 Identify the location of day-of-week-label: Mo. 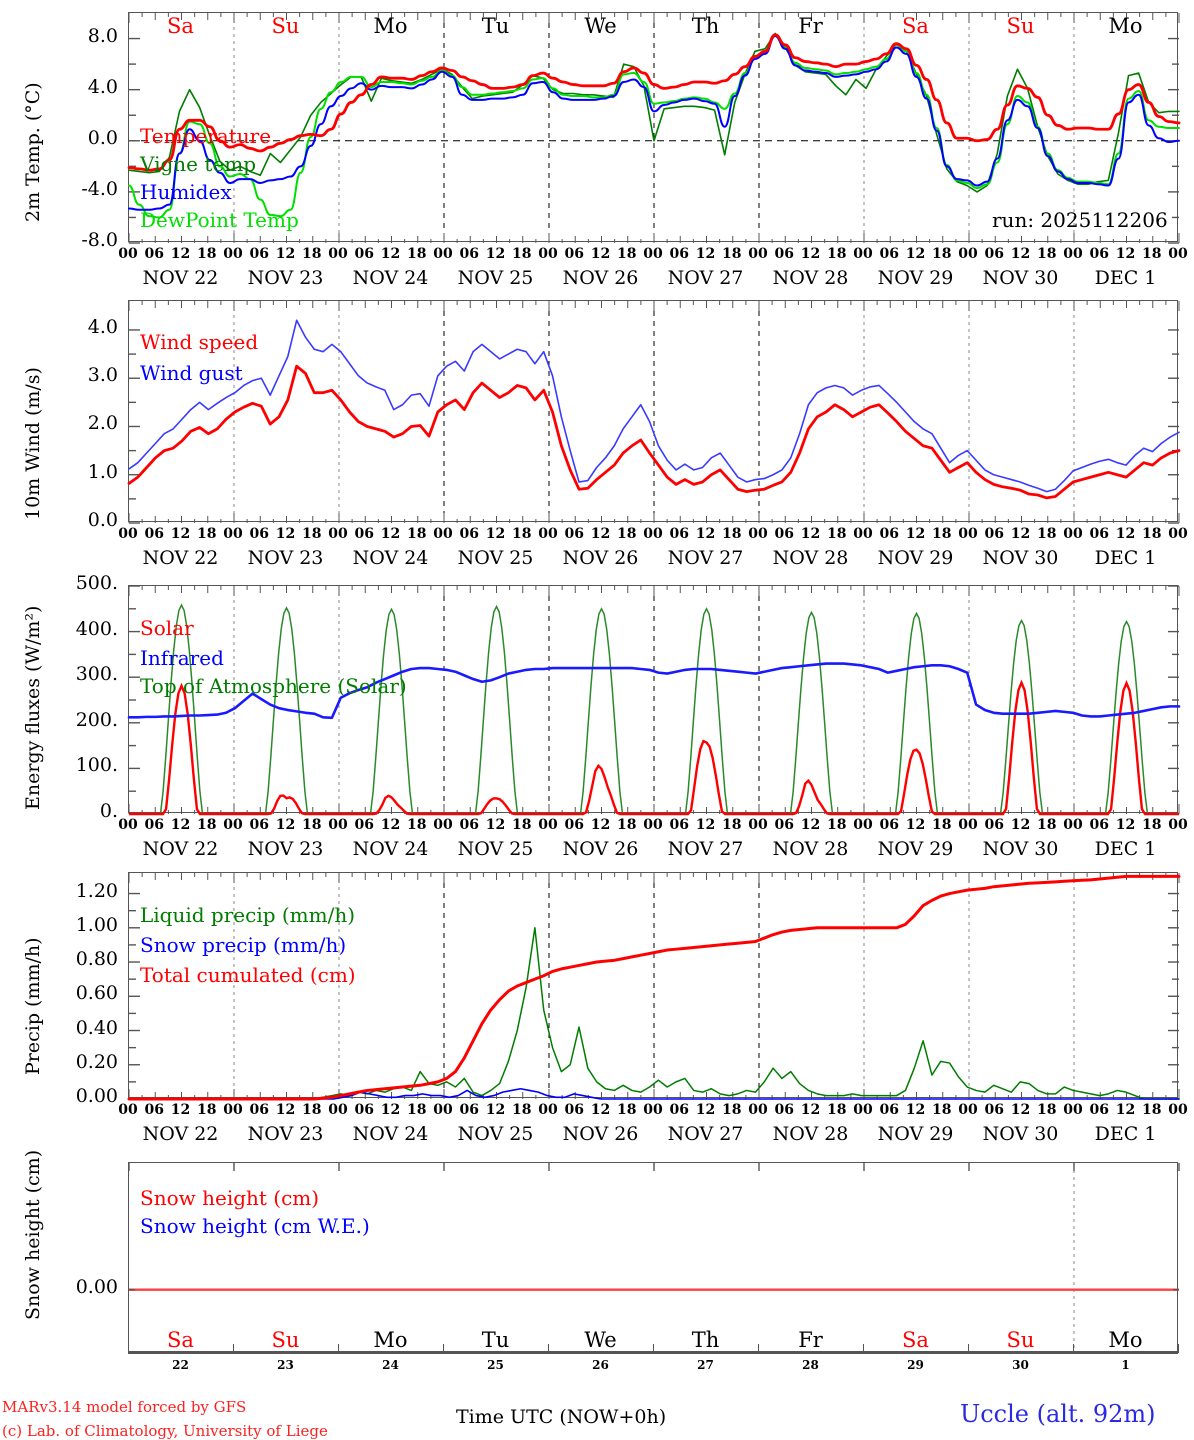
(1125, 26).